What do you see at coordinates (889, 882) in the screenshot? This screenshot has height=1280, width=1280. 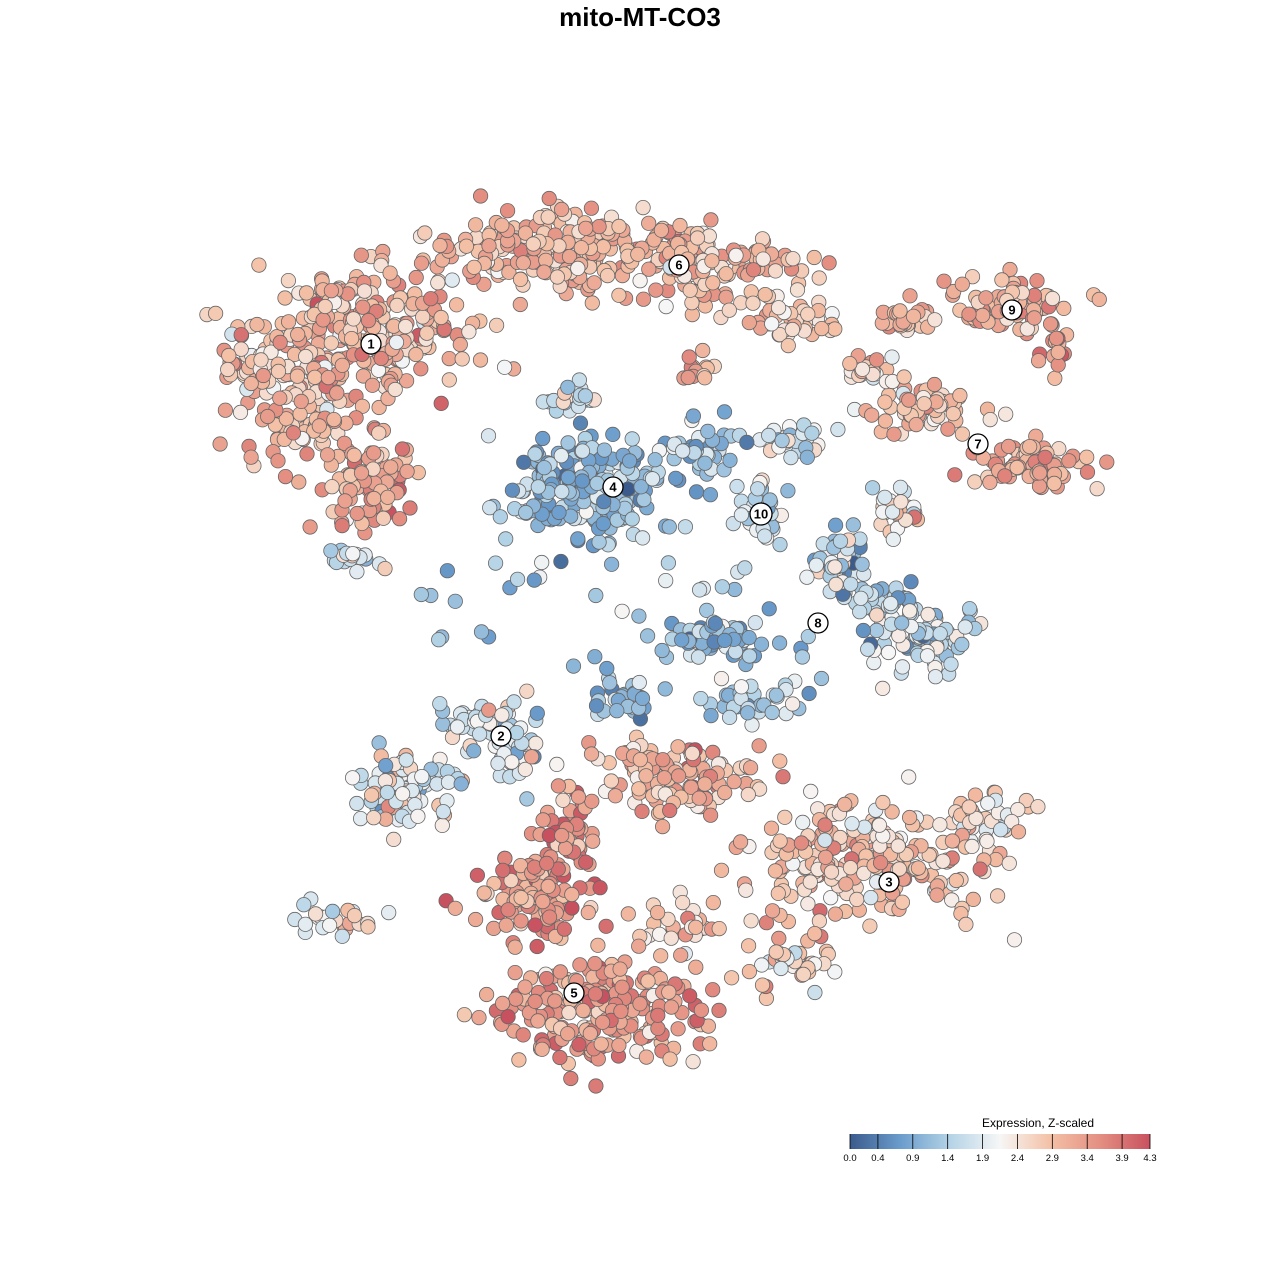 I see `cluster-label-3: 3` at bounding box center [889, 882].